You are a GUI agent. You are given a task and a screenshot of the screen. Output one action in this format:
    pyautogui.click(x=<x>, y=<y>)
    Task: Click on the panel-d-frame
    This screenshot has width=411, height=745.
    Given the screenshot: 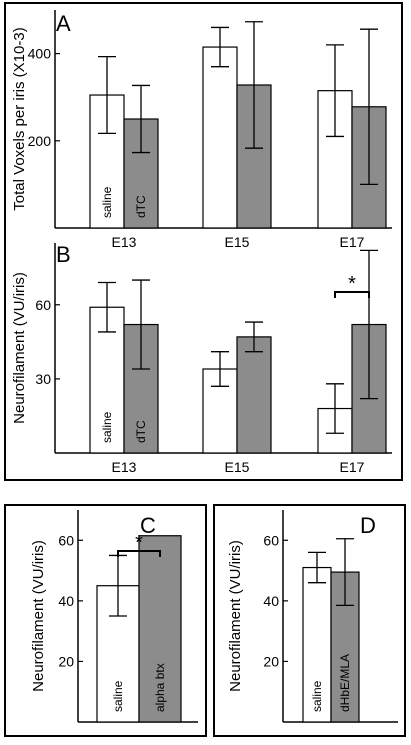 What is the action you would take?
    pyautogui.click(x=309, y=620)
    